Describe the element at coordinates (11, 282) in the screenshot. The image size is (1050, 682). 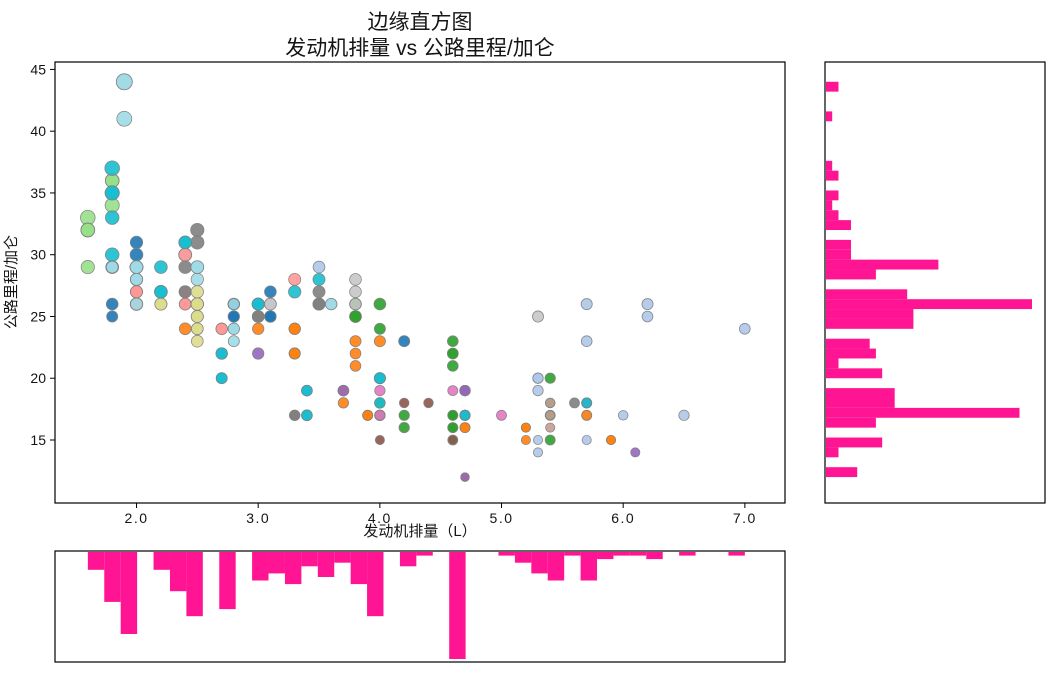
I see `y-axis-label: 公路里程/加仑` at that location.